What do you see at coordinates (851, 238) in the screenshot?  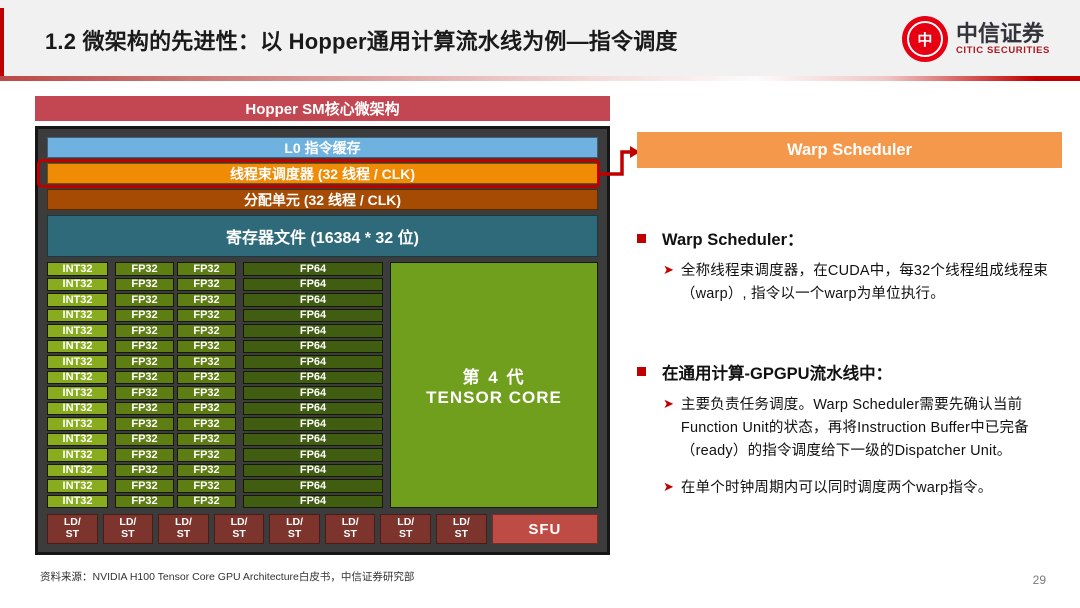 I see `section-heading: Warp Scheduler：` at bounding box center [851, 238].